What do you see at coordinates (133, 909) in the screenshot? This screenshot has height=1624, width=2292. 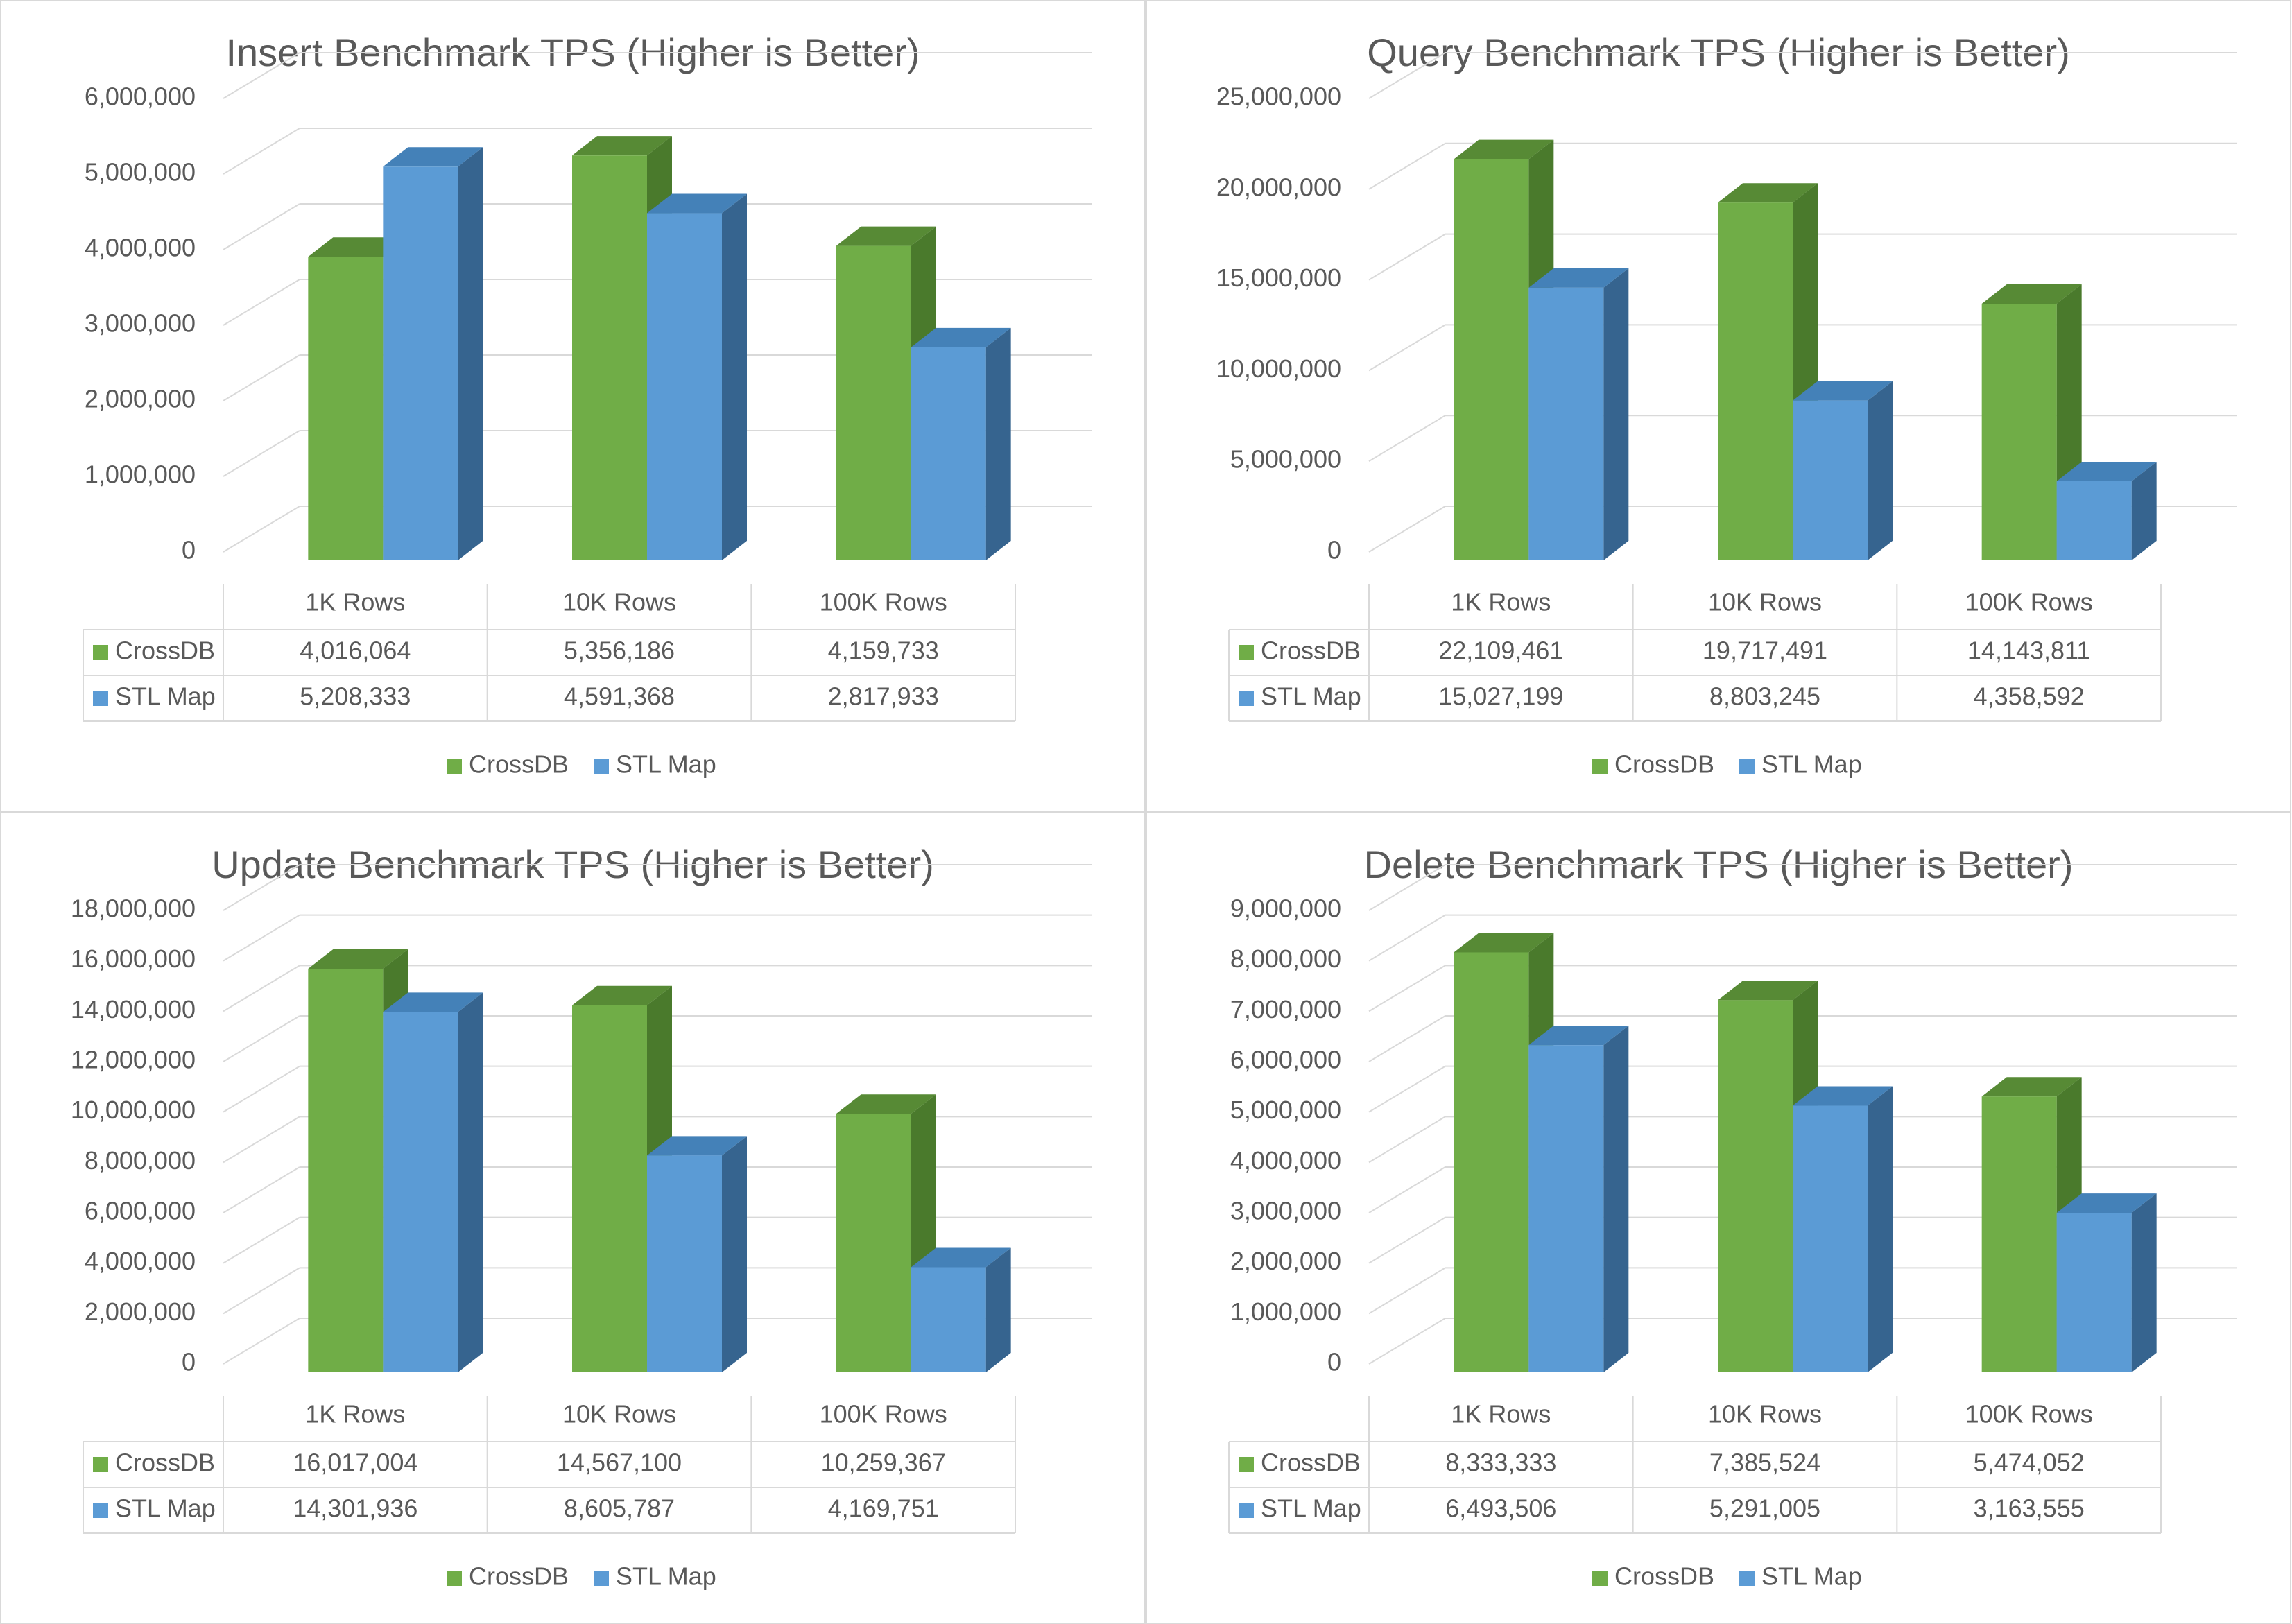 I see `y-tick-label: 18,000,000` at bounding box center [133, 909].